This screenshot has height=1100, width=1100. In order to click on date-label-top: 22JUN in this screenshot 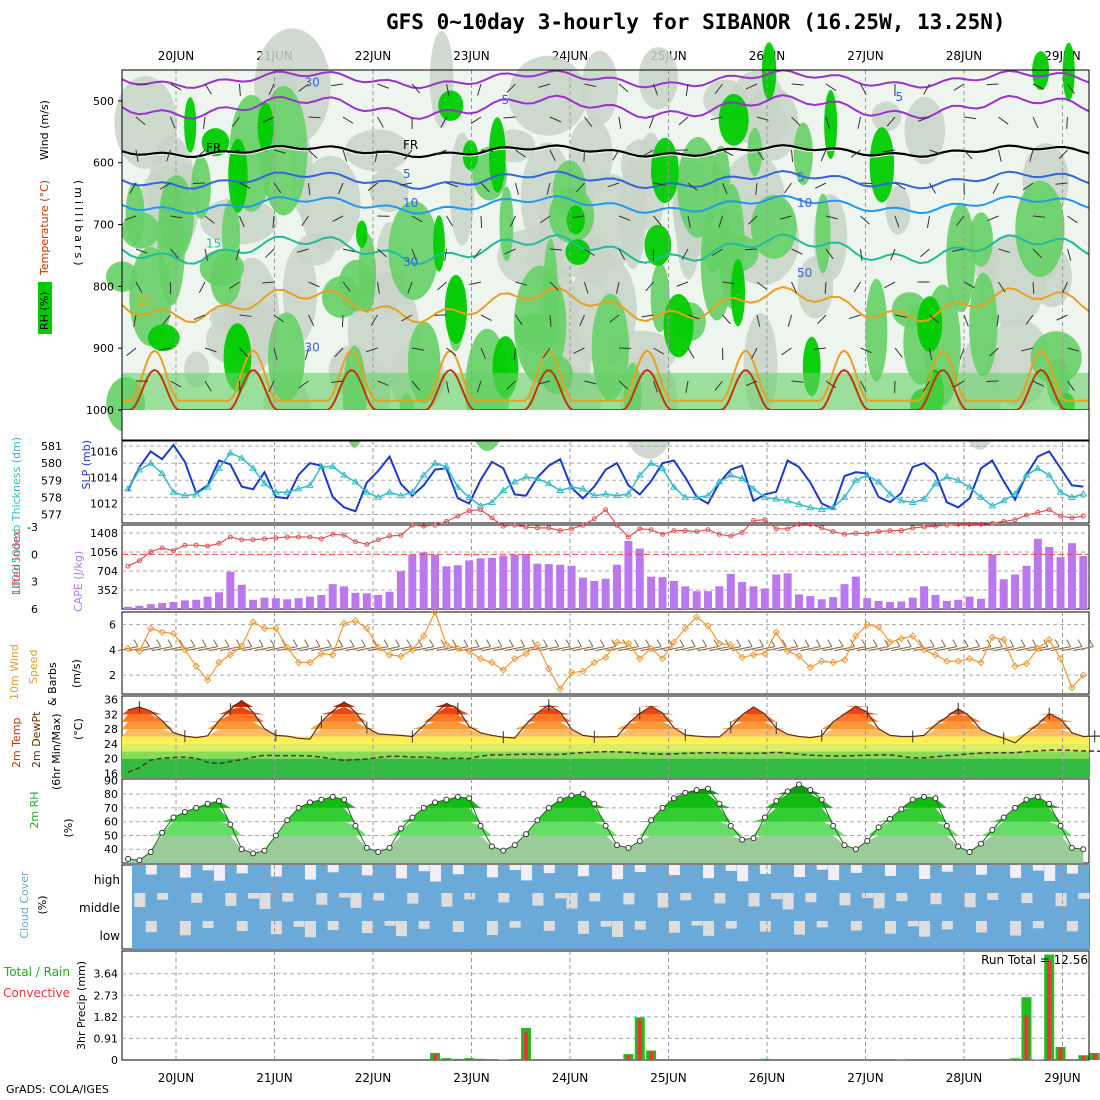, I will do `click(373, 56)`.